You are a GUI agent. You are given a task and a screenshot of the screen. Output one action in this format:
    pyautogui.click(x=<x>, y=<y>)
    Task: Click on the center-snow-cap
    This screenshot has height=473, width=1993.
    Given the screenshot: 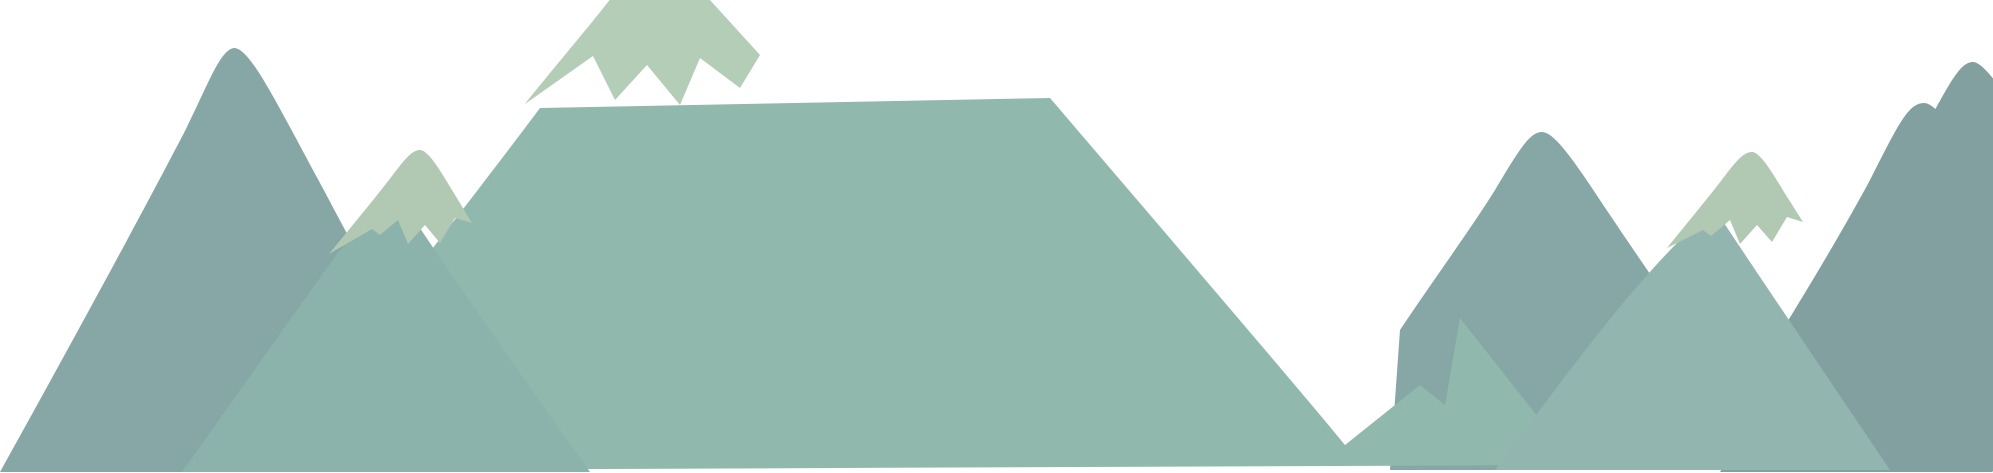 What is the action you would take?
    pyautogui.click(x=642, y=52)
    